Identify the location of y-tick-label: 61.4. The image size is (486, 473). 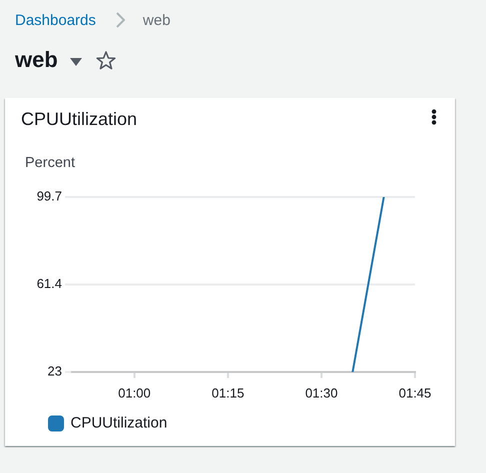
(49, 283).